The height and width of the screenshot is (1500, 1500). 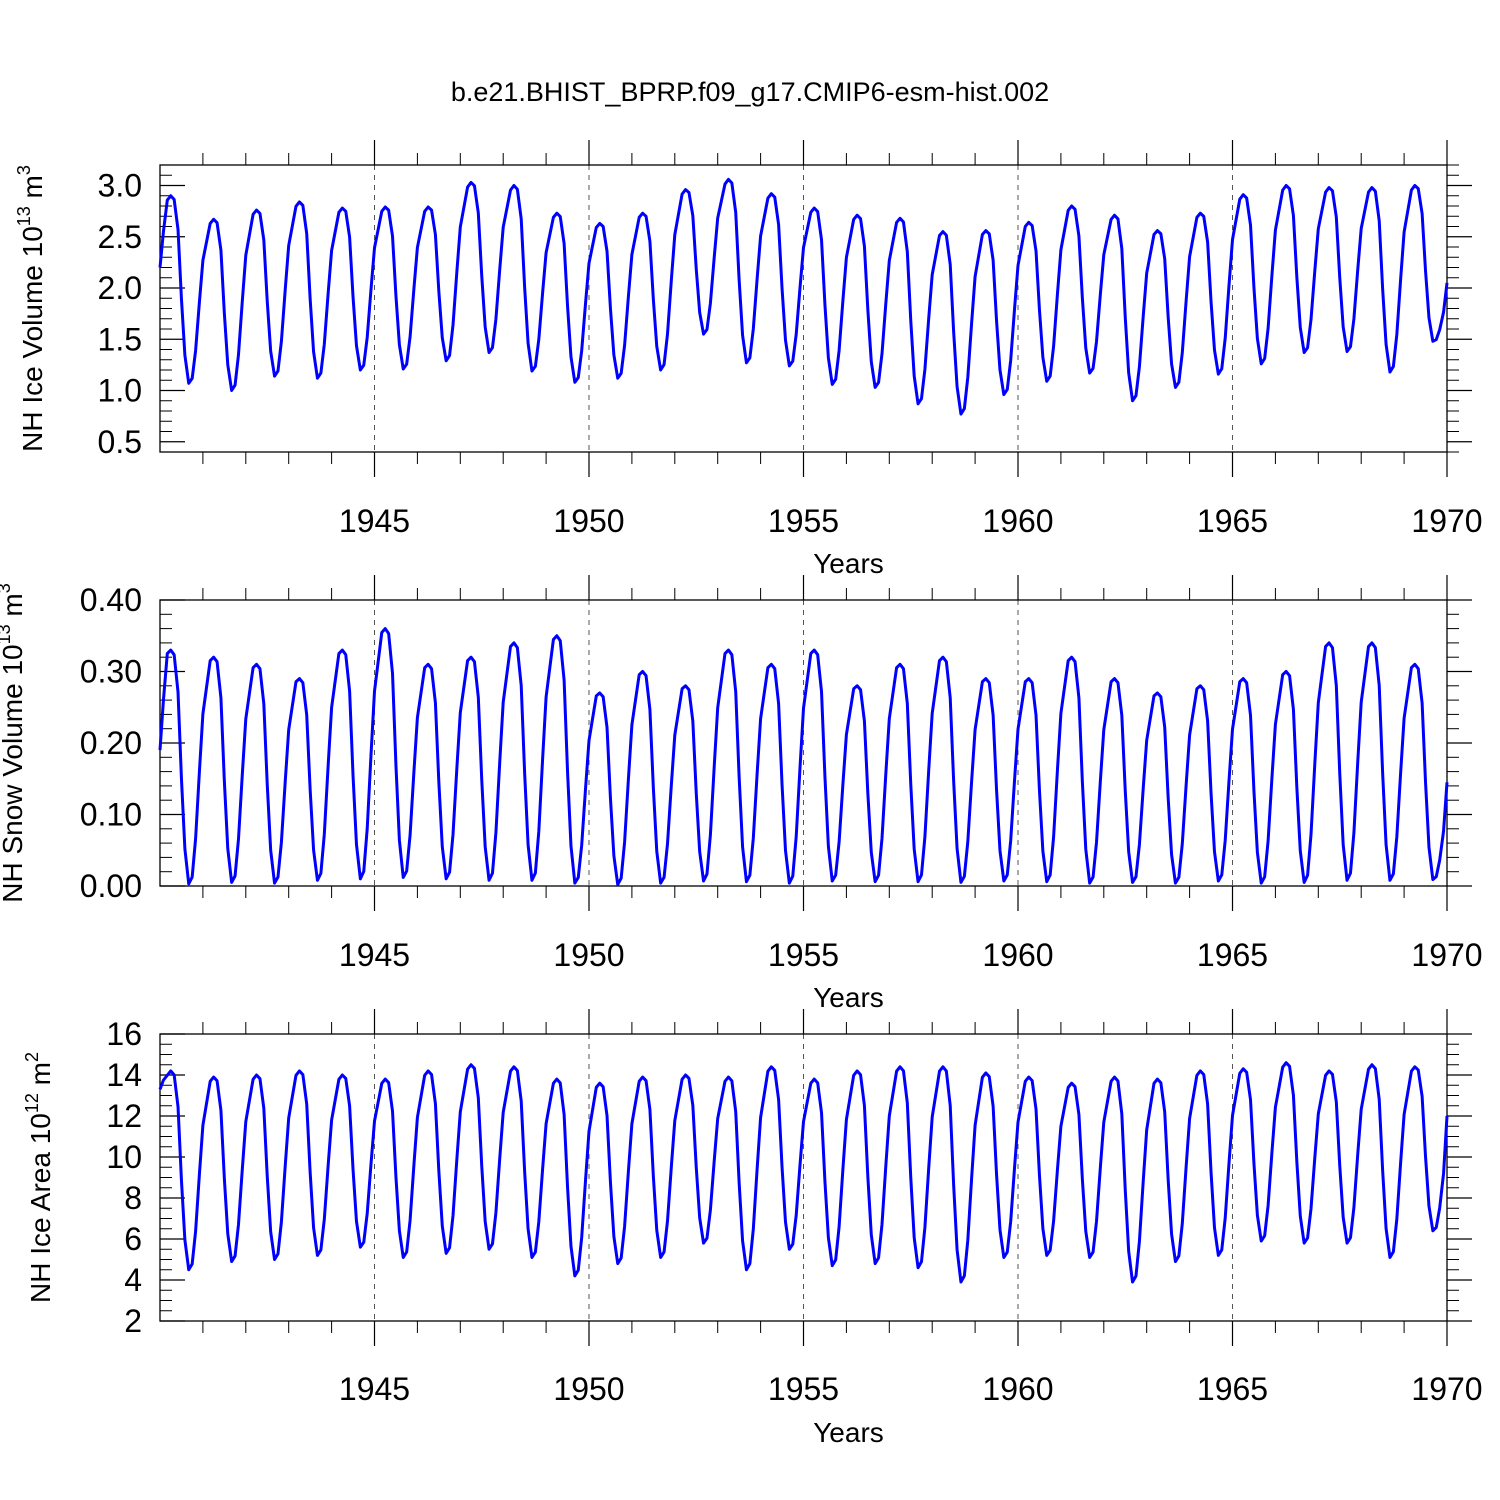 What do you see at coordinates (120, 288) in the screenshot?
I see `y-tick-label: 2.0` at bounding box center [120, 288].